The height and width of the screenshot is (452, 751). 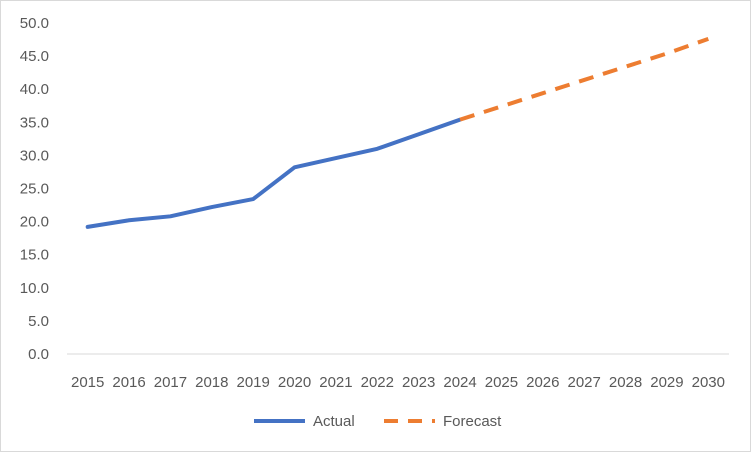 What do you see at coordinates (584, 382) in the screenshot?
I see `x-tick-label: 2027` at bounding box center [584, 382].